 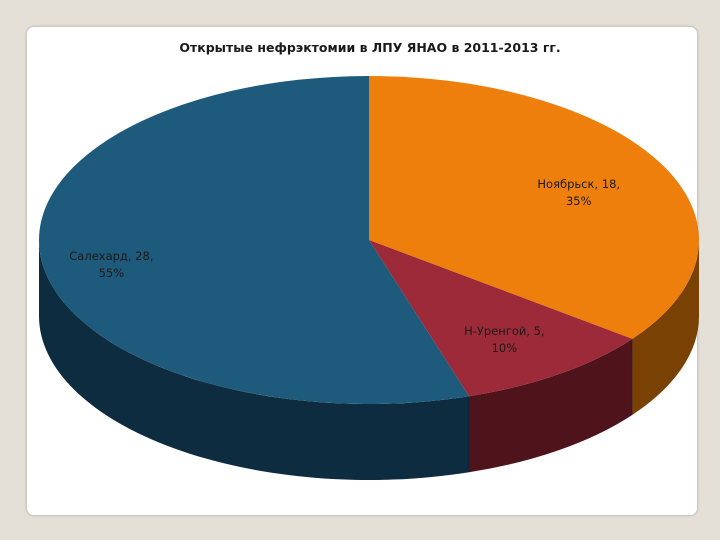 I want to click on data-label-line1-n-urengoy: Н-Уренгой, 5,, so click(x=504, y=331).